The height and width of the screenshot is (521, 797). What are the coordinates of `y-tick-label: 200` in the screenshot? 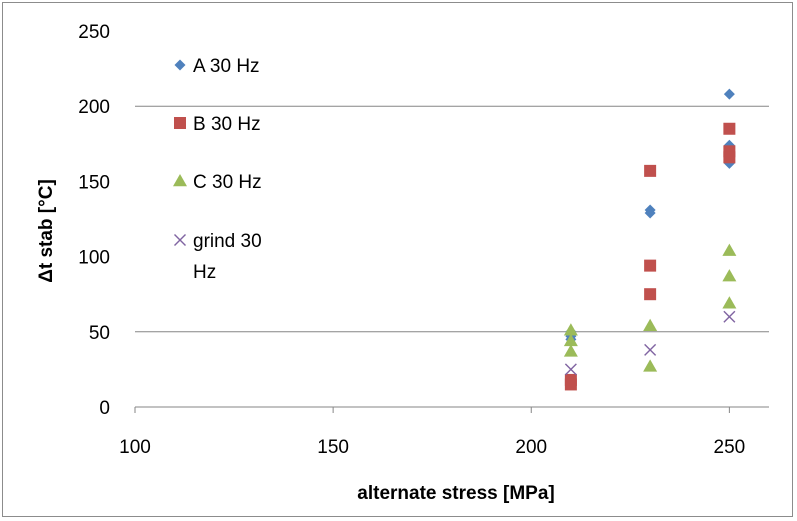 It's located at (94, 107).